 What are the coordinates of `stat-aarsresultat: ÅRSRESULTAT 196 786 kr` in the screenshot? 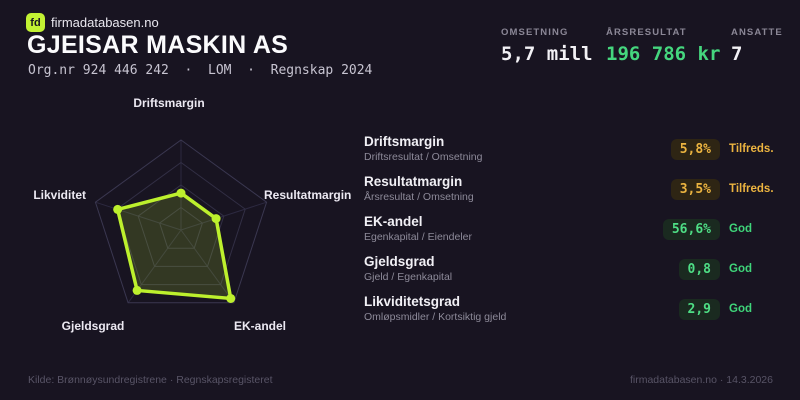 It's located at (663, 46).